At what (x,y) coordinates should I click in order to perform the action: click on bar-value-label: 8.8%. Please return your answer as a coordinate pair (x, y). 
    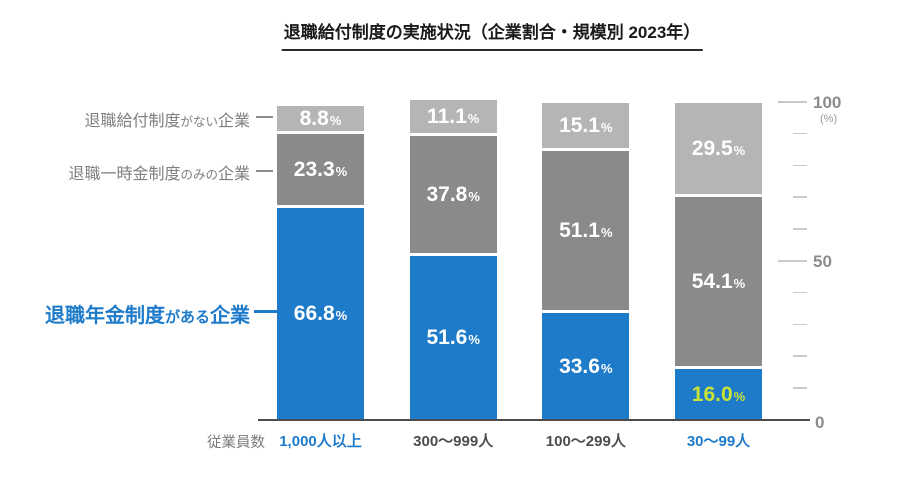
    Looking at the image, I should click on (321, 118).